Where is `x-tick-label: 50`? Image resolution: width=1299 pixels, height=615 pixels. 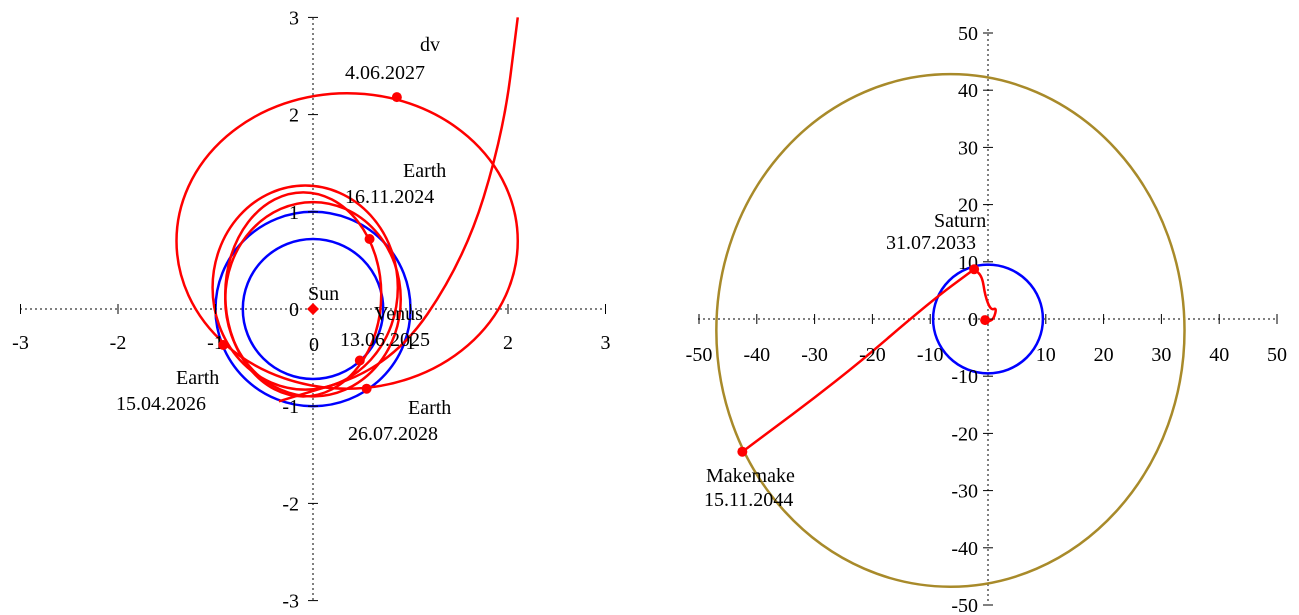 x-tick-label: 50 is located at coordinates (1277, 355).